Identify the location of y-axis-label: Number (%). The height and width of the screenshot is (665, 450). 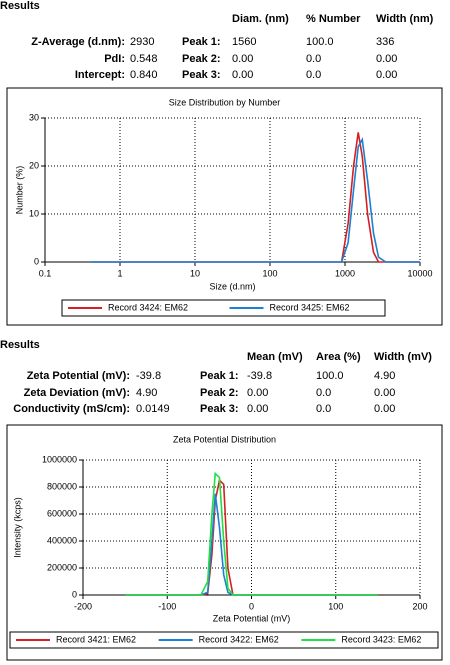
(19, 190).